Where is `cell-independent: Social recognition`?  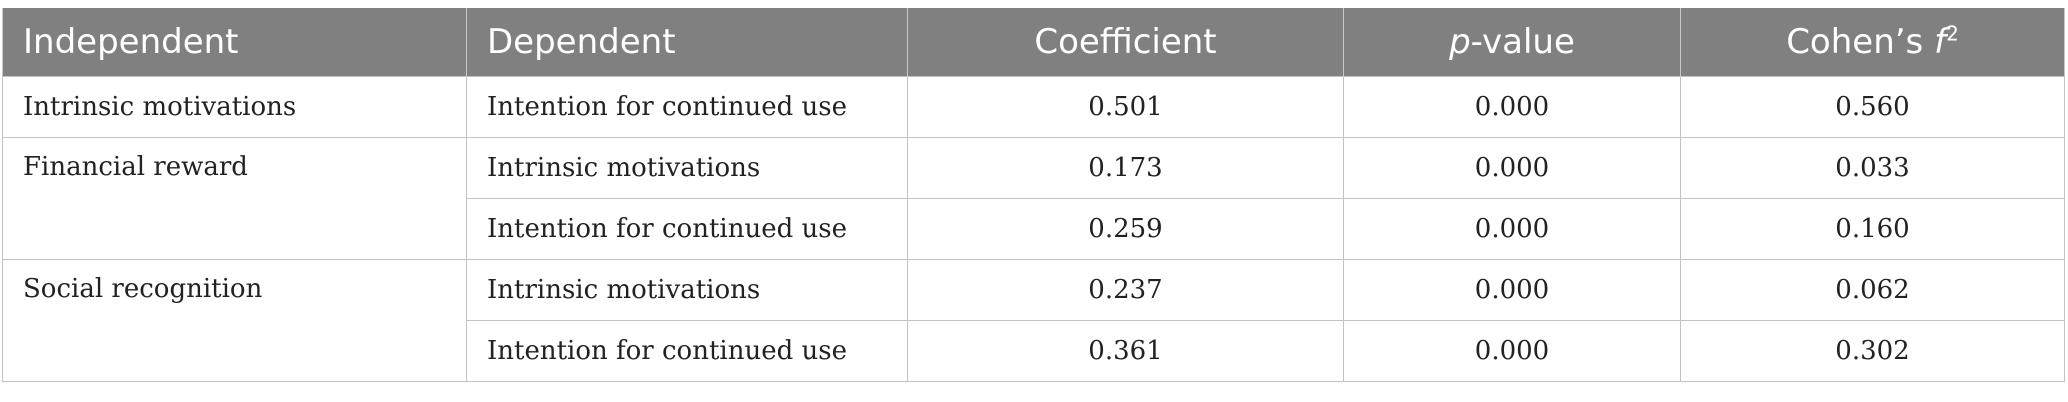
cell-independent: Social recognition is located at coordinates (234, 320).